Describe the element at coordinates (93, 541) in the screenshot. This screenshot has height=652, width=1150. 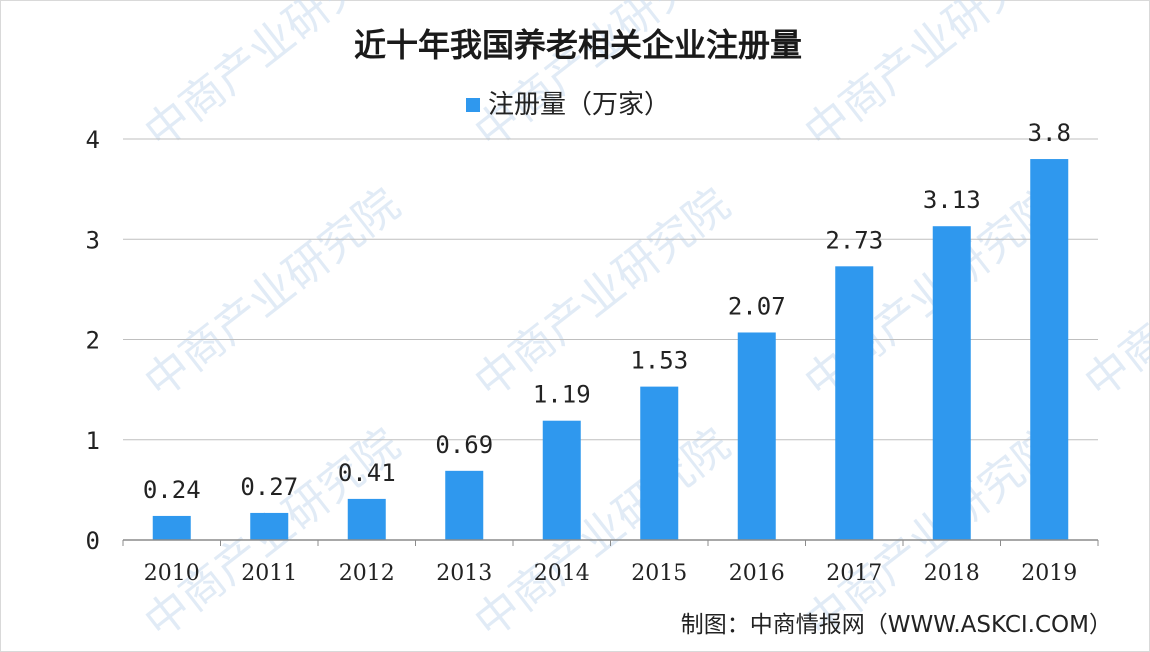
I see `y-tick-label: 0` at that location.